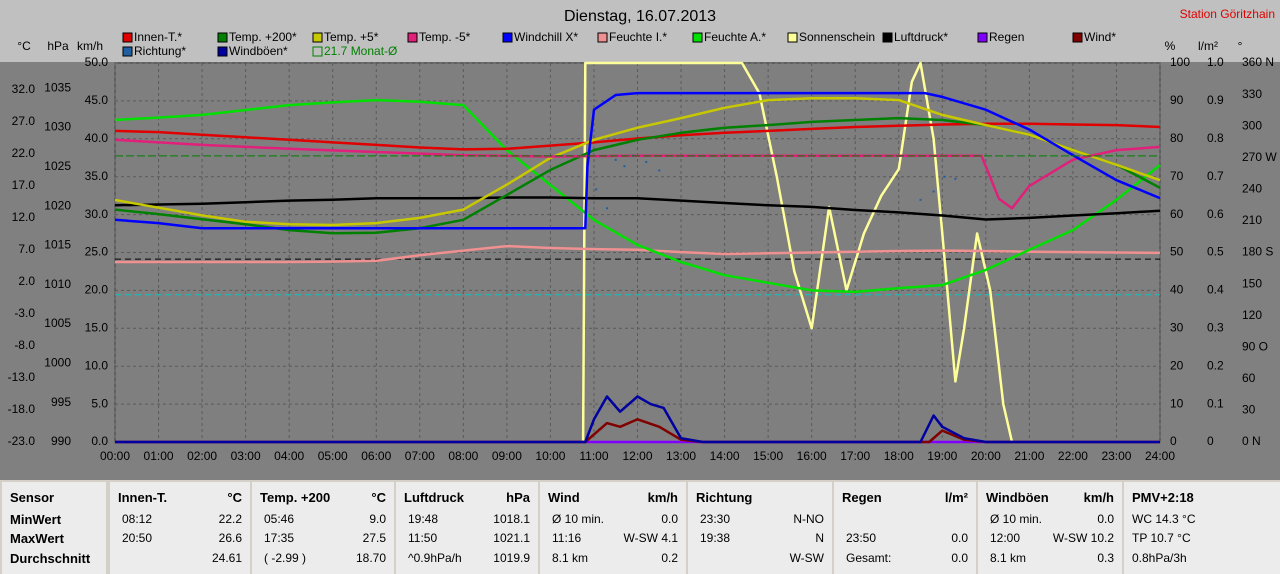  What do you see at coordinates (518, 497) in the screenshot?
I see `column-unit: hPa` at bounding box center [518, 497].